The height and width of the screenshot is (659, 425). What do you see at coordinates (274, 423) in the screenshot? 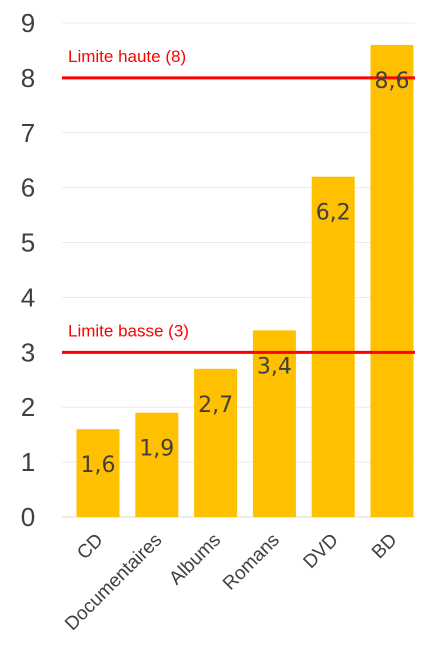
I see `bar-romans` at bounding box center [274, 423].